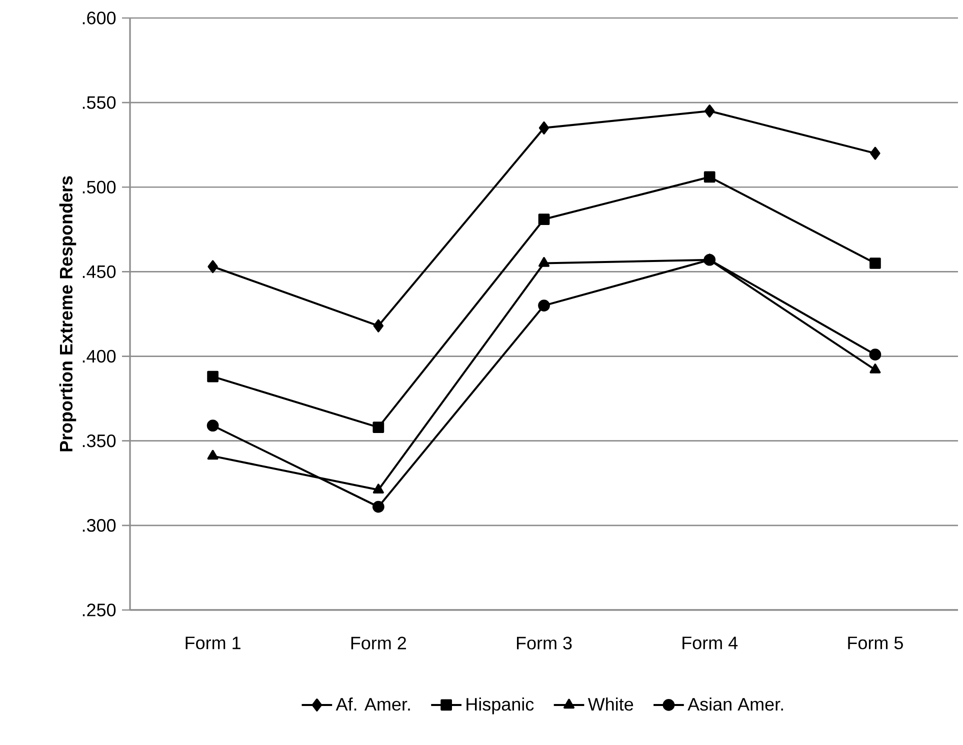  What do you see at coordinates (611, 704) in the screenshot?
I see `legend-label: White` at bounding box center [611, 704].